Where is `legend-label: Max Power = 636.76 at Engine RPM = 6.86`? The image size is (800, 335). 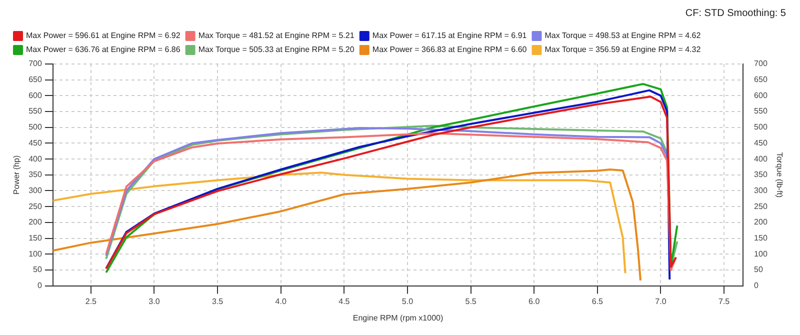
legend-label: Max Power = 636.76 at Engine RPM = 6.86 is located at coordinates (103, 49).